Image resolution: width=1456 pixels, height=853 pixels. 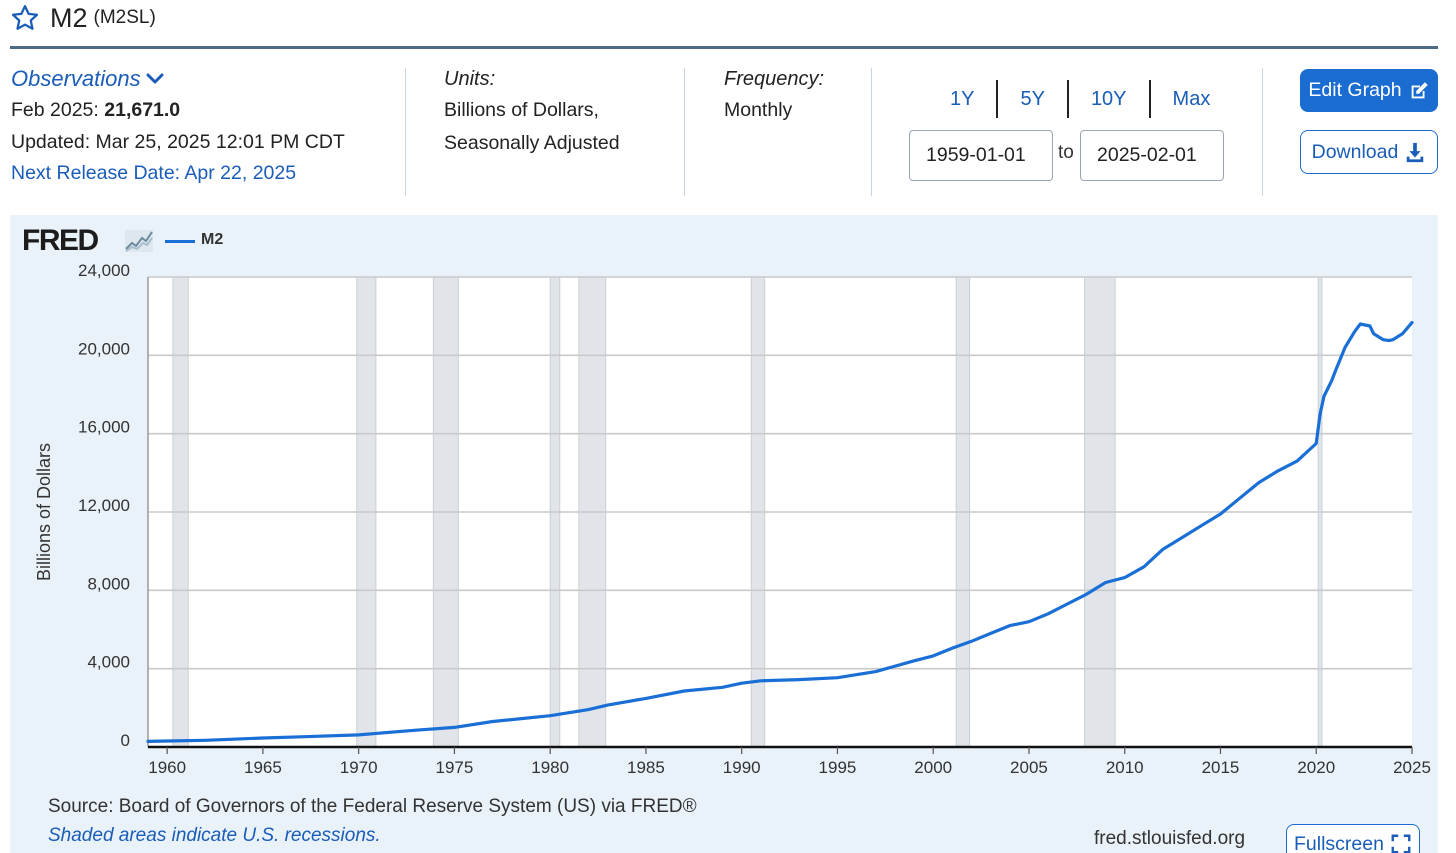 I want to click on download-label: Download, so click(x=1355, y=151).